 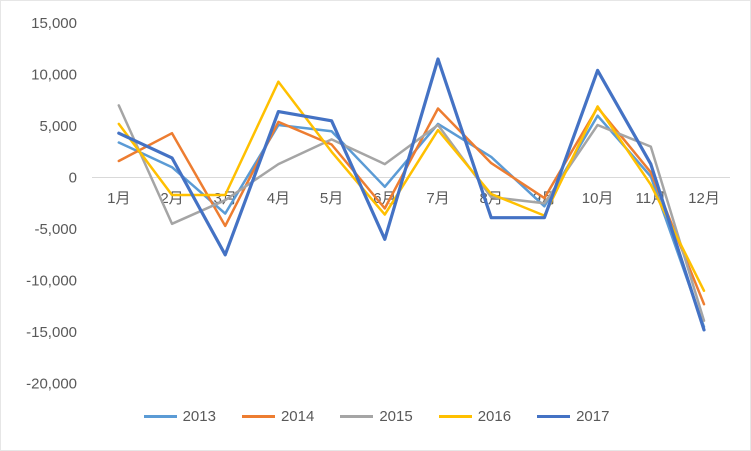 What do you see at coordinates (118, 198) in the screenshot?
I see `x-axis-month-label: 1月` at bounding box center [118, 198].